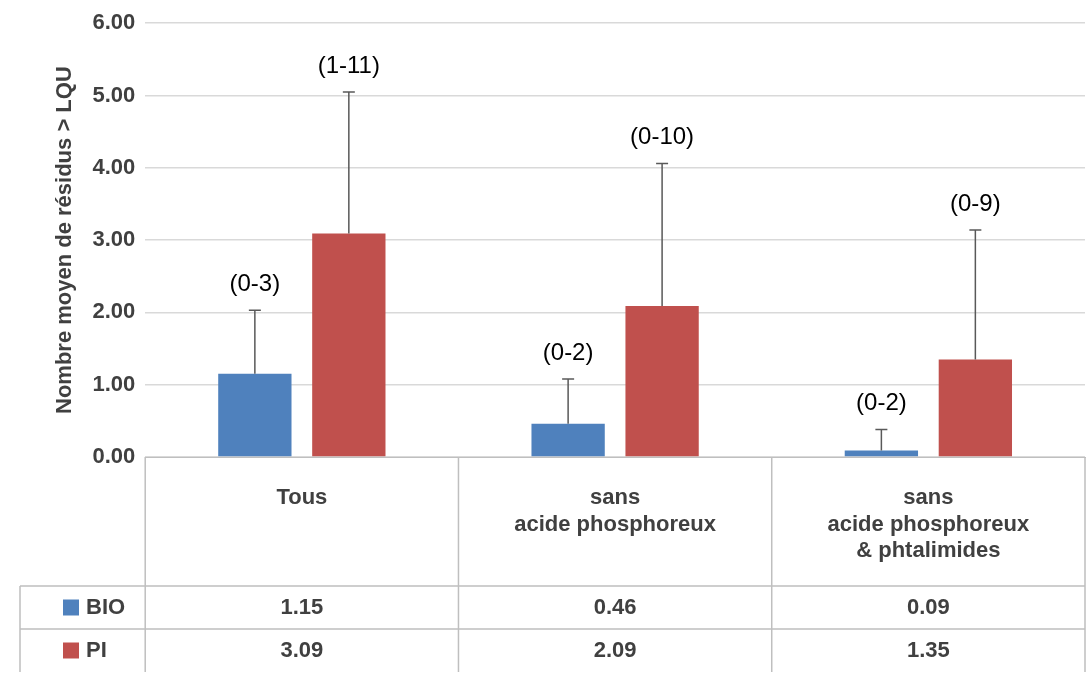 Image resolution: width=1089 pixels, height=684 pixels. What do you see at coordinates (114, 456) in the screenshot?
I see `y-tick-label: 0.00` at bounding box center [114, 456].